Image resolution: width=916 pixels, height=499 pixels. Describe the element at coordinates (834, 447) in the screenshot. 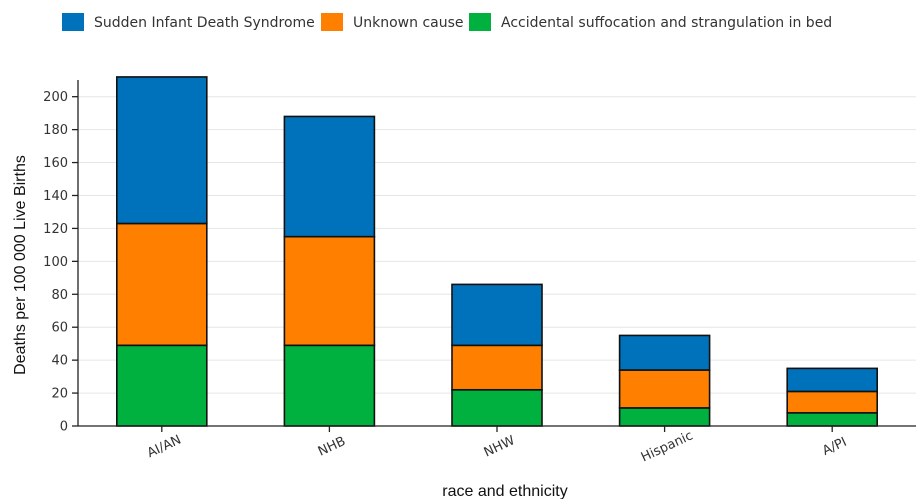

I see `x-tick-label: A/PI` at that location.